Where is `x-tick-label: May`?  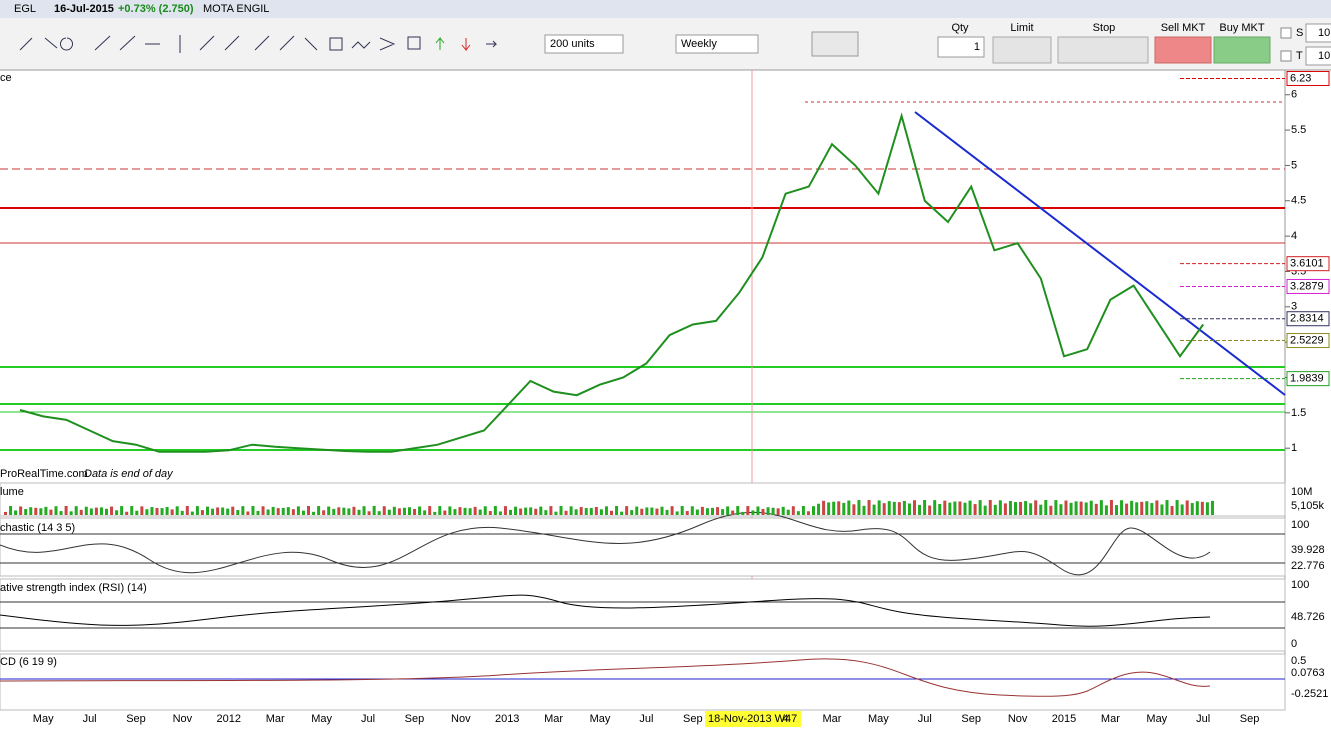 x-tick-label: May is located at coordinates (1156, 719).